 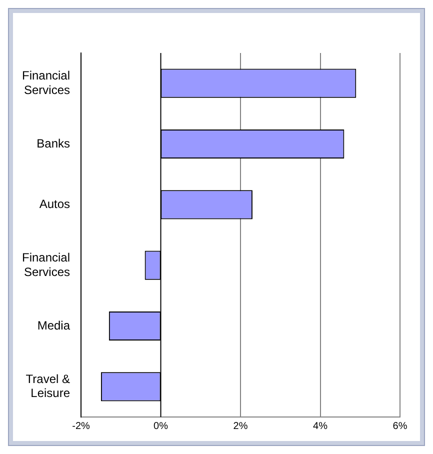 What do you see at coordinates (400, 426) in the screenshot?
I see `x-tick-label: 6%` at bounding box center [400, 426].